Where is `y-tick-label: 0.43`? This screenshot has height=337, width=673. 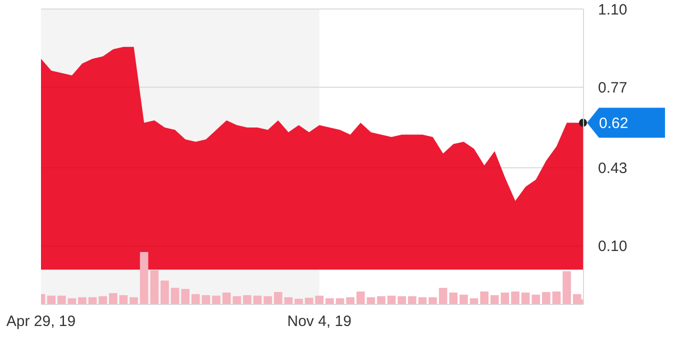 y-tick-label: 0.43 is located at coordinates (613, 169).